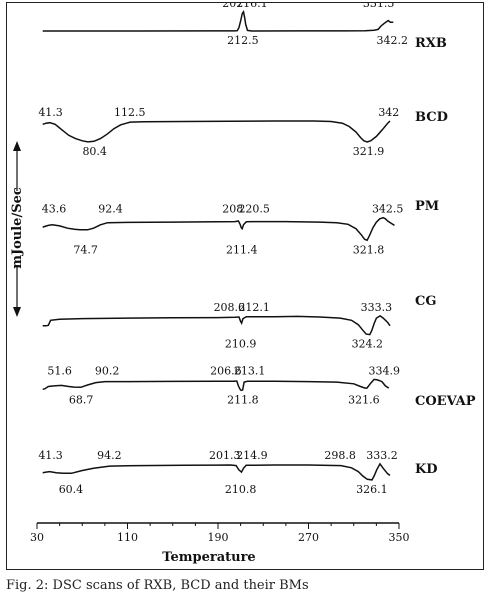  What do you see at coordinates (216, 385) in the screenshot?
I see `series-coevap-line` at bounding box center [216, 385].